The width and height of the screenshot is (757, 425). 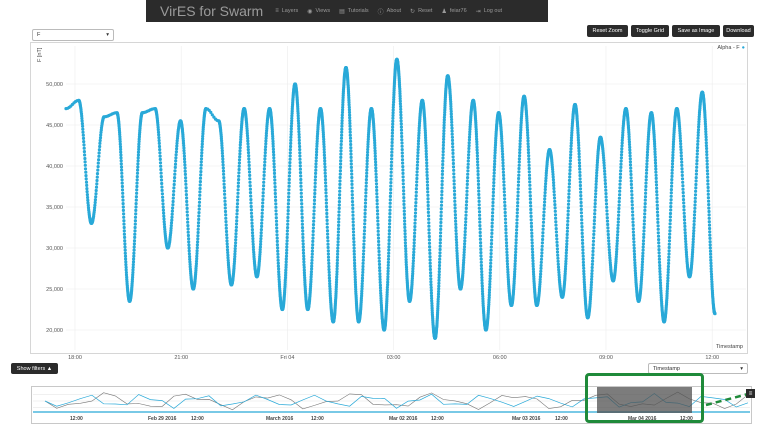 I want to click on toggle-grid-button: Toggle Grid, so click(x=650, y=31).